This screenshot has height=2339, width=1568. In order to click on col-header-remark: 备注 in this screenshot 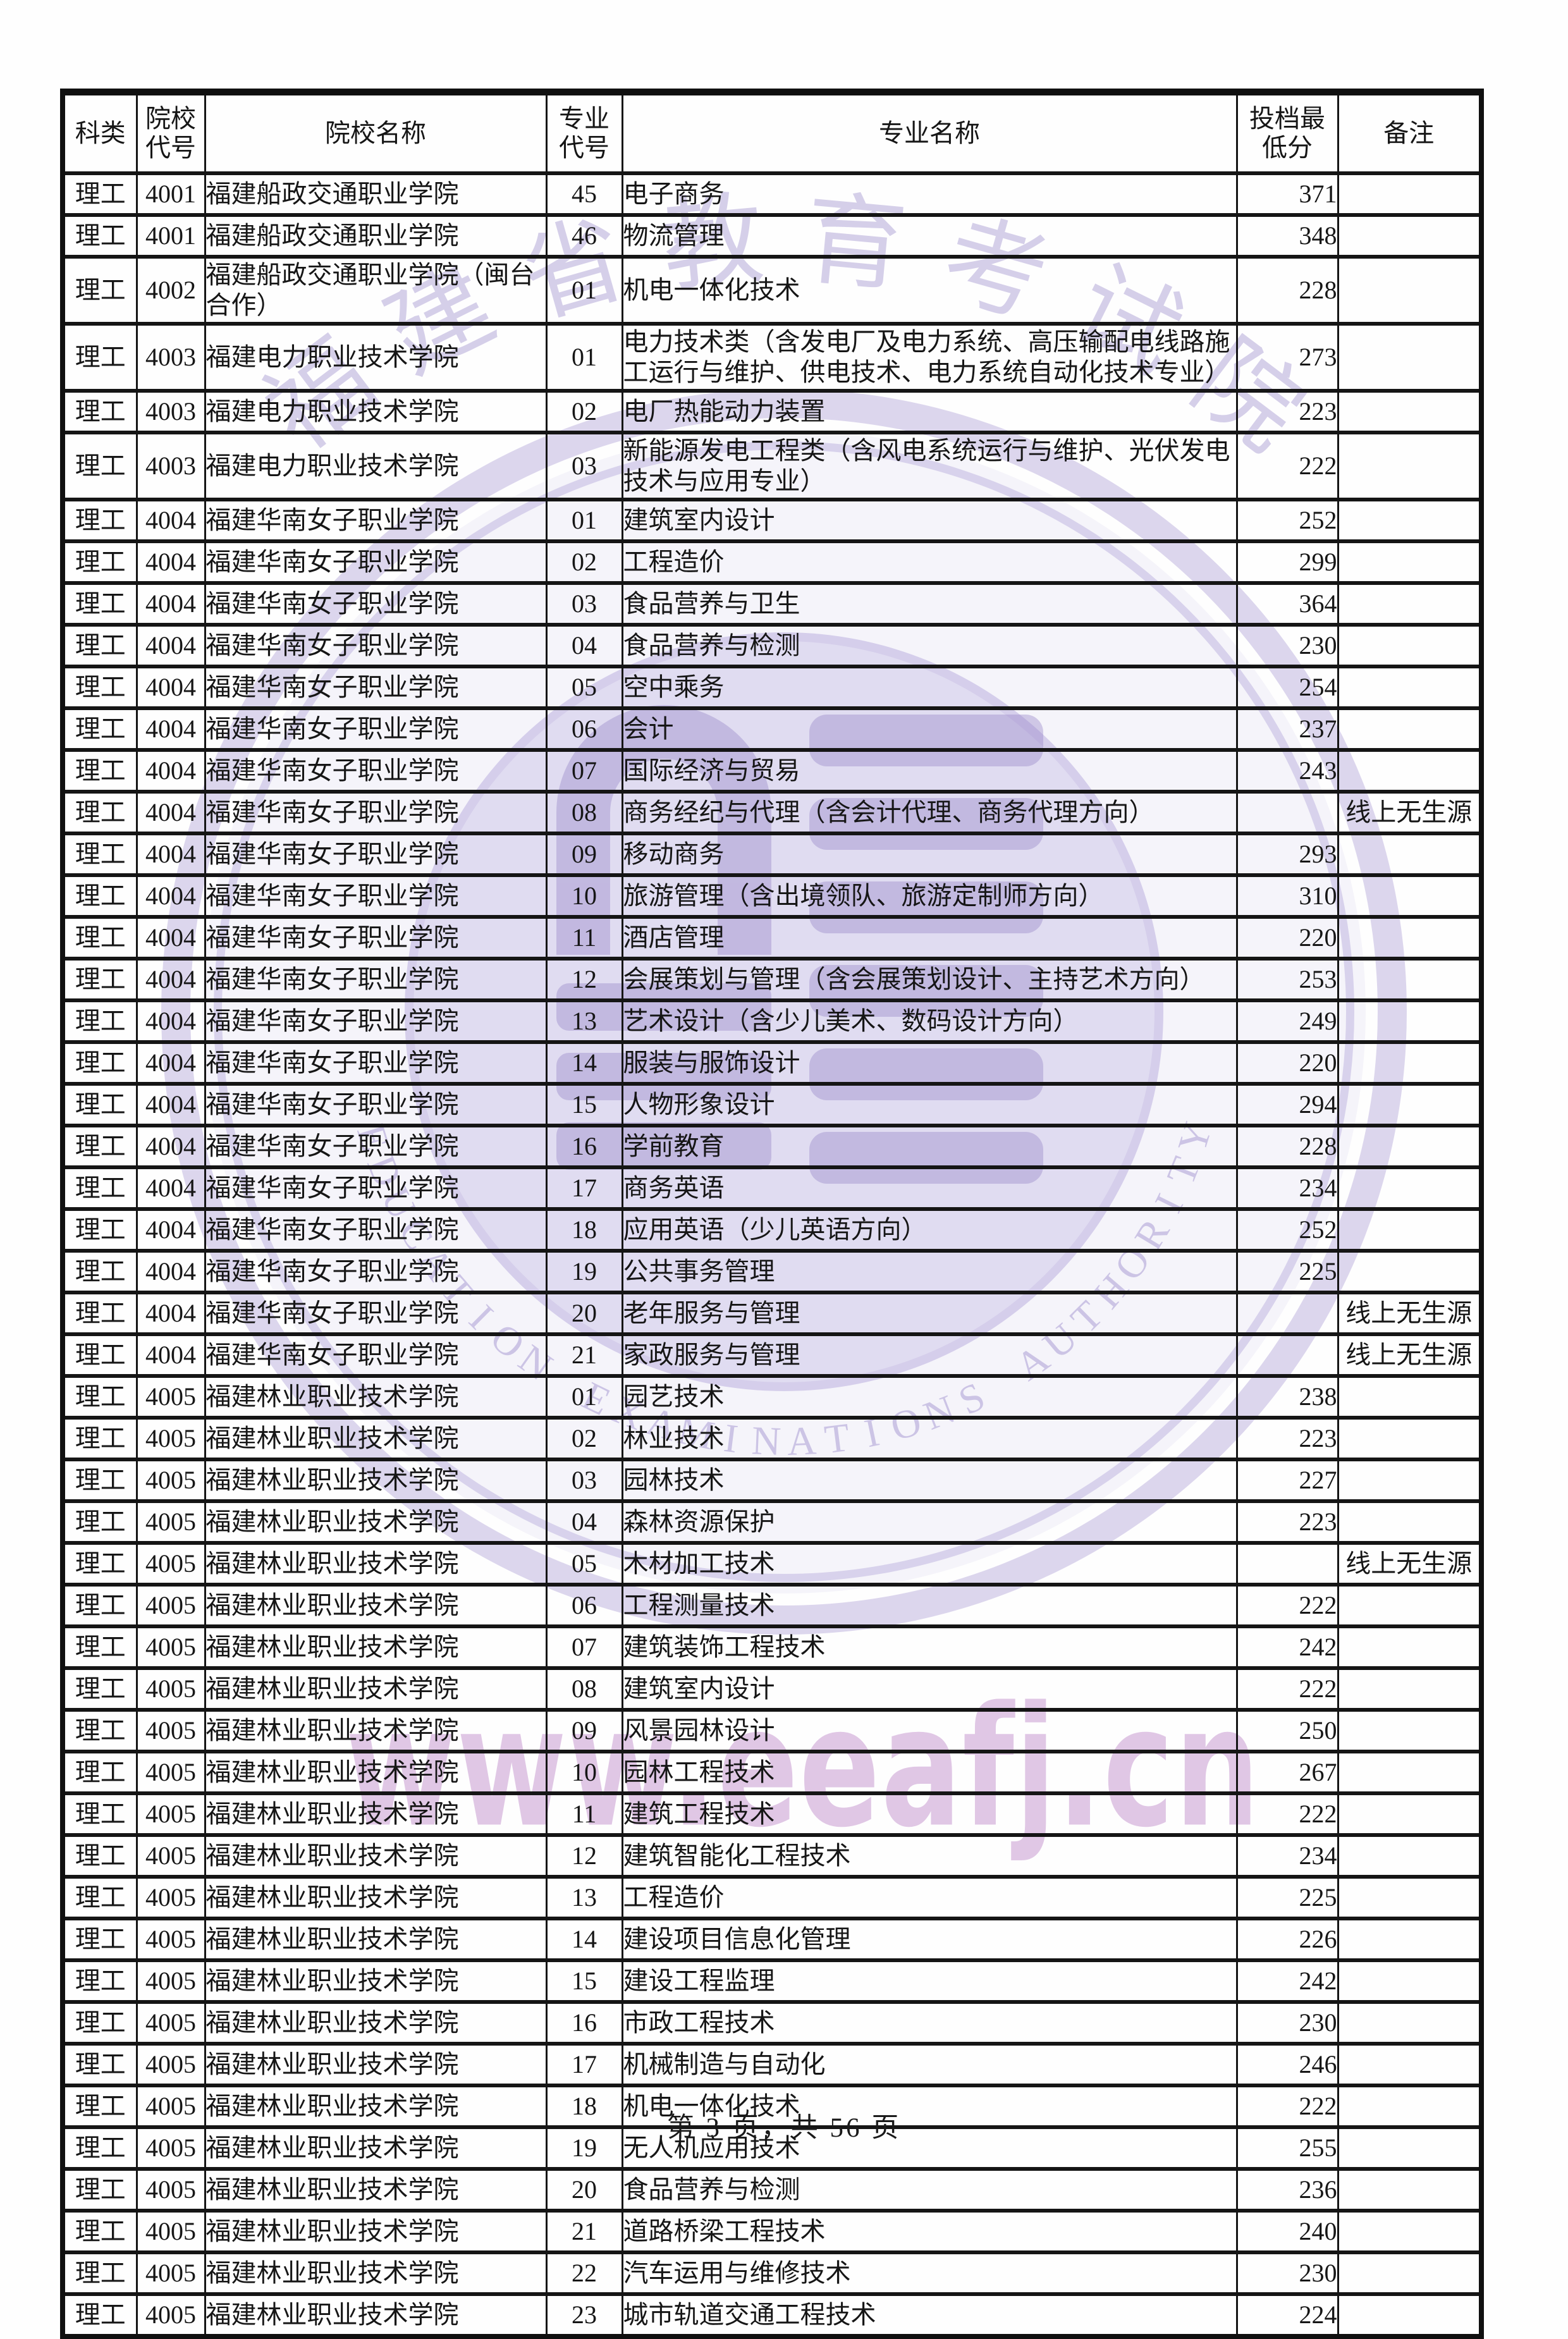, I will do `click(1410, 132)`.